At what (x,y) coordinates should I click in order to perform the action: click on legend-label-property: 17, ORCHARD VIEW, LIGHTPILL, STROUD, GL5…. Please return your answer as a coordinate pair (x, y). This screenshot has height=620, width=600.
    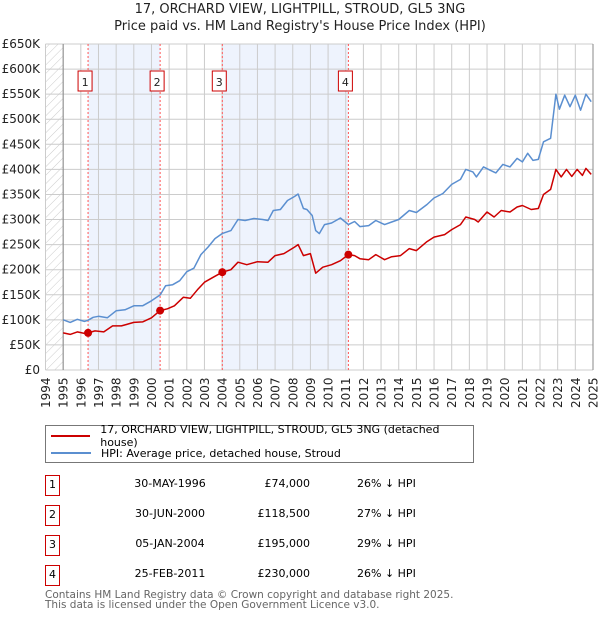
    Looking at the image, I should click on (270, 436).